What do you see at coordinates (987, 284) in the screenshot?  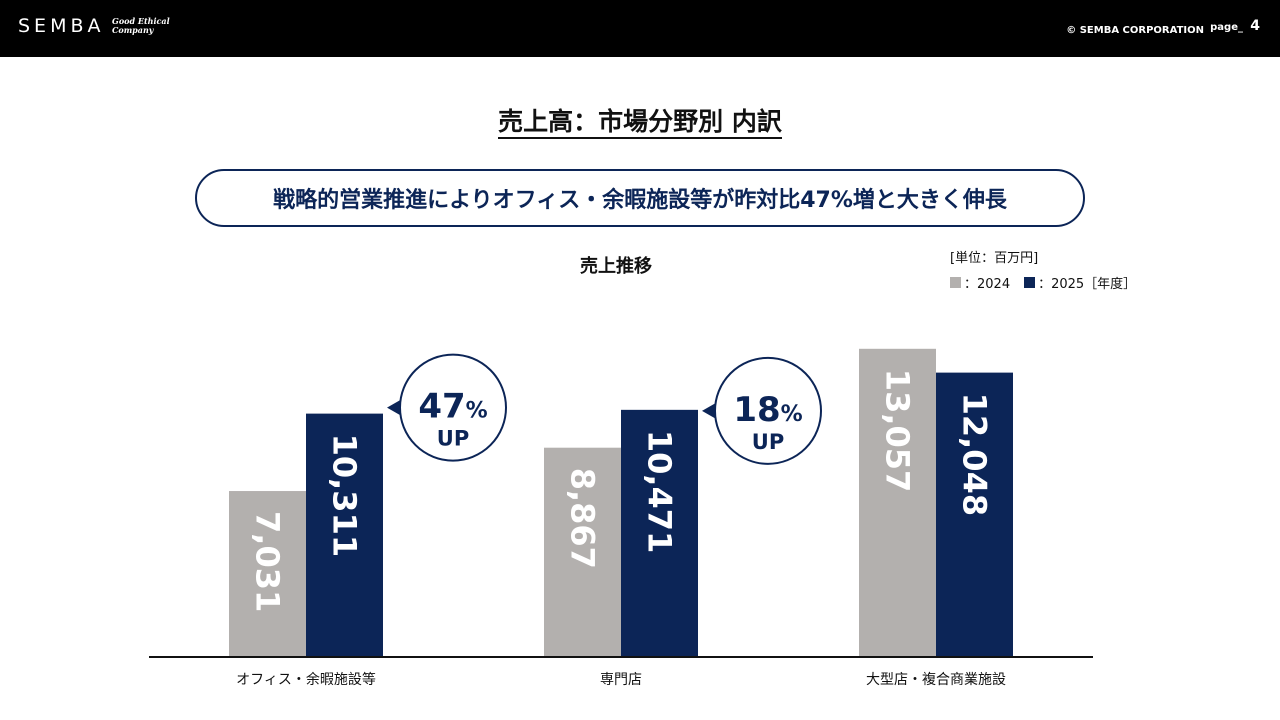 I see `legend-label-2024: ：2024` at bounding box center [987, 284].